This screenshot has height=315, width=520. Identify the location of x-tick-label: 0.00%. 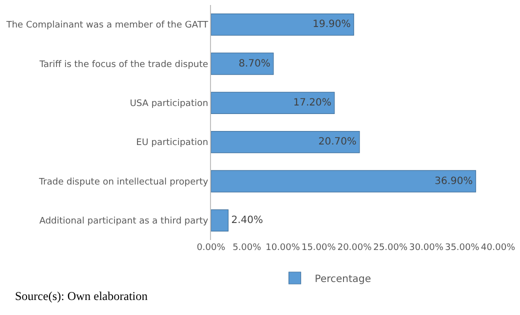
(211, 248).